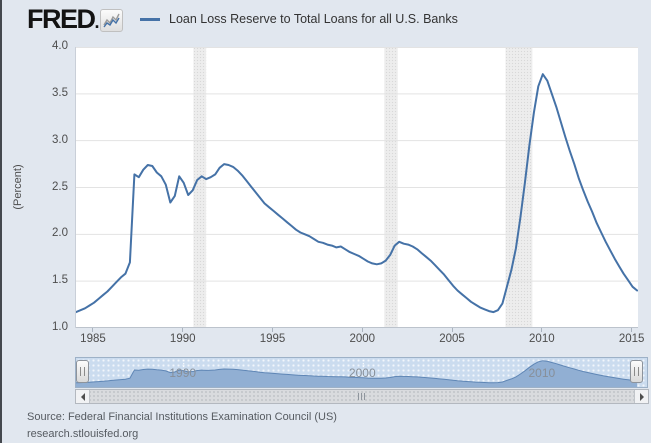  I want to click on x-tick-label: 1990, so click(182, 339).